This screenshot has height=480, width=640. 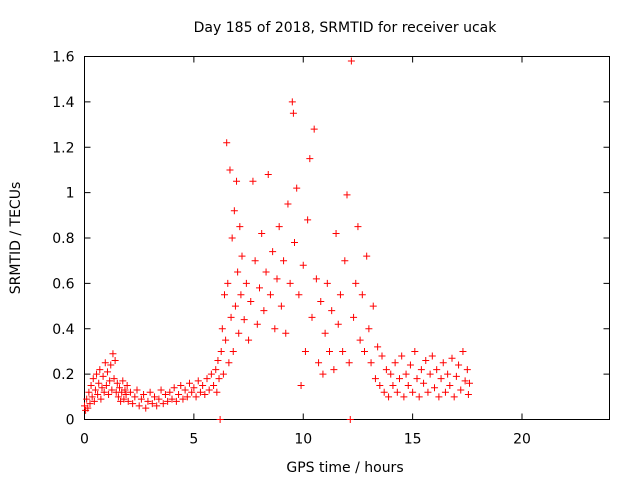 I want to click on x-tick-label: 20, so click(x=522, y=440).